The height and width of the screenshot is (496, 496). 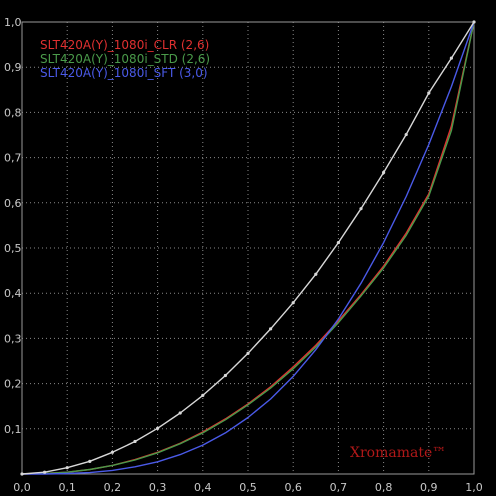 What do you see at coordinates (13, 158) in the screenshot?
I see `y-tick-label: 0,7` at bounding box center [13, 158].